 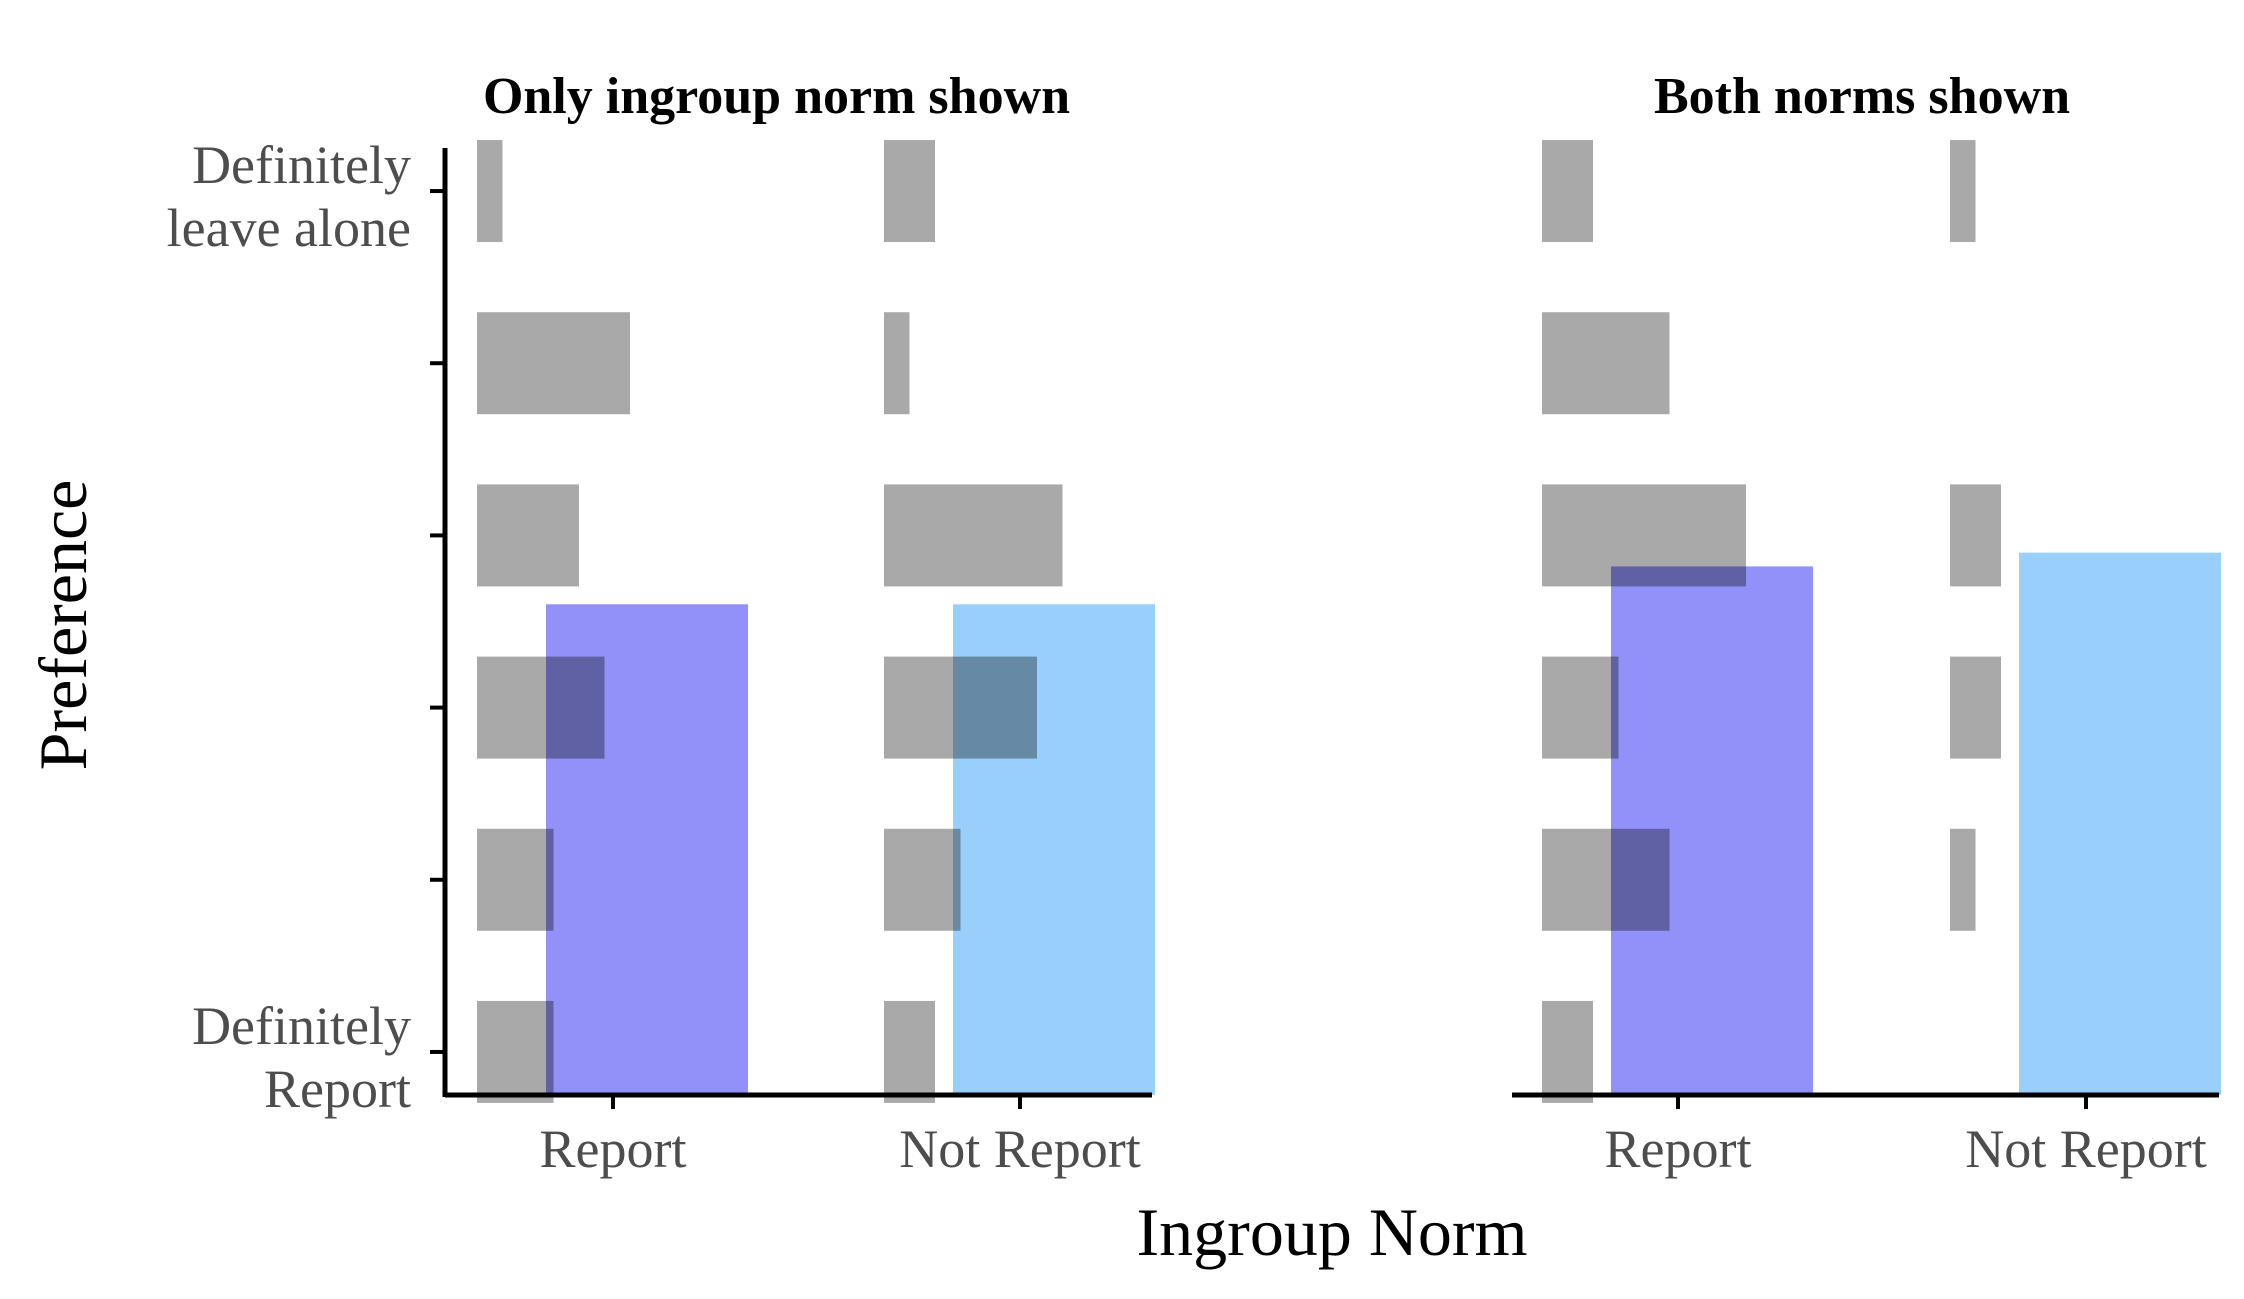 What do you see at coordinates (307, 627) in the screenshot?
I see `y-axis: Definitely Report Definitely leave alone` at bounding box center [307, 627].